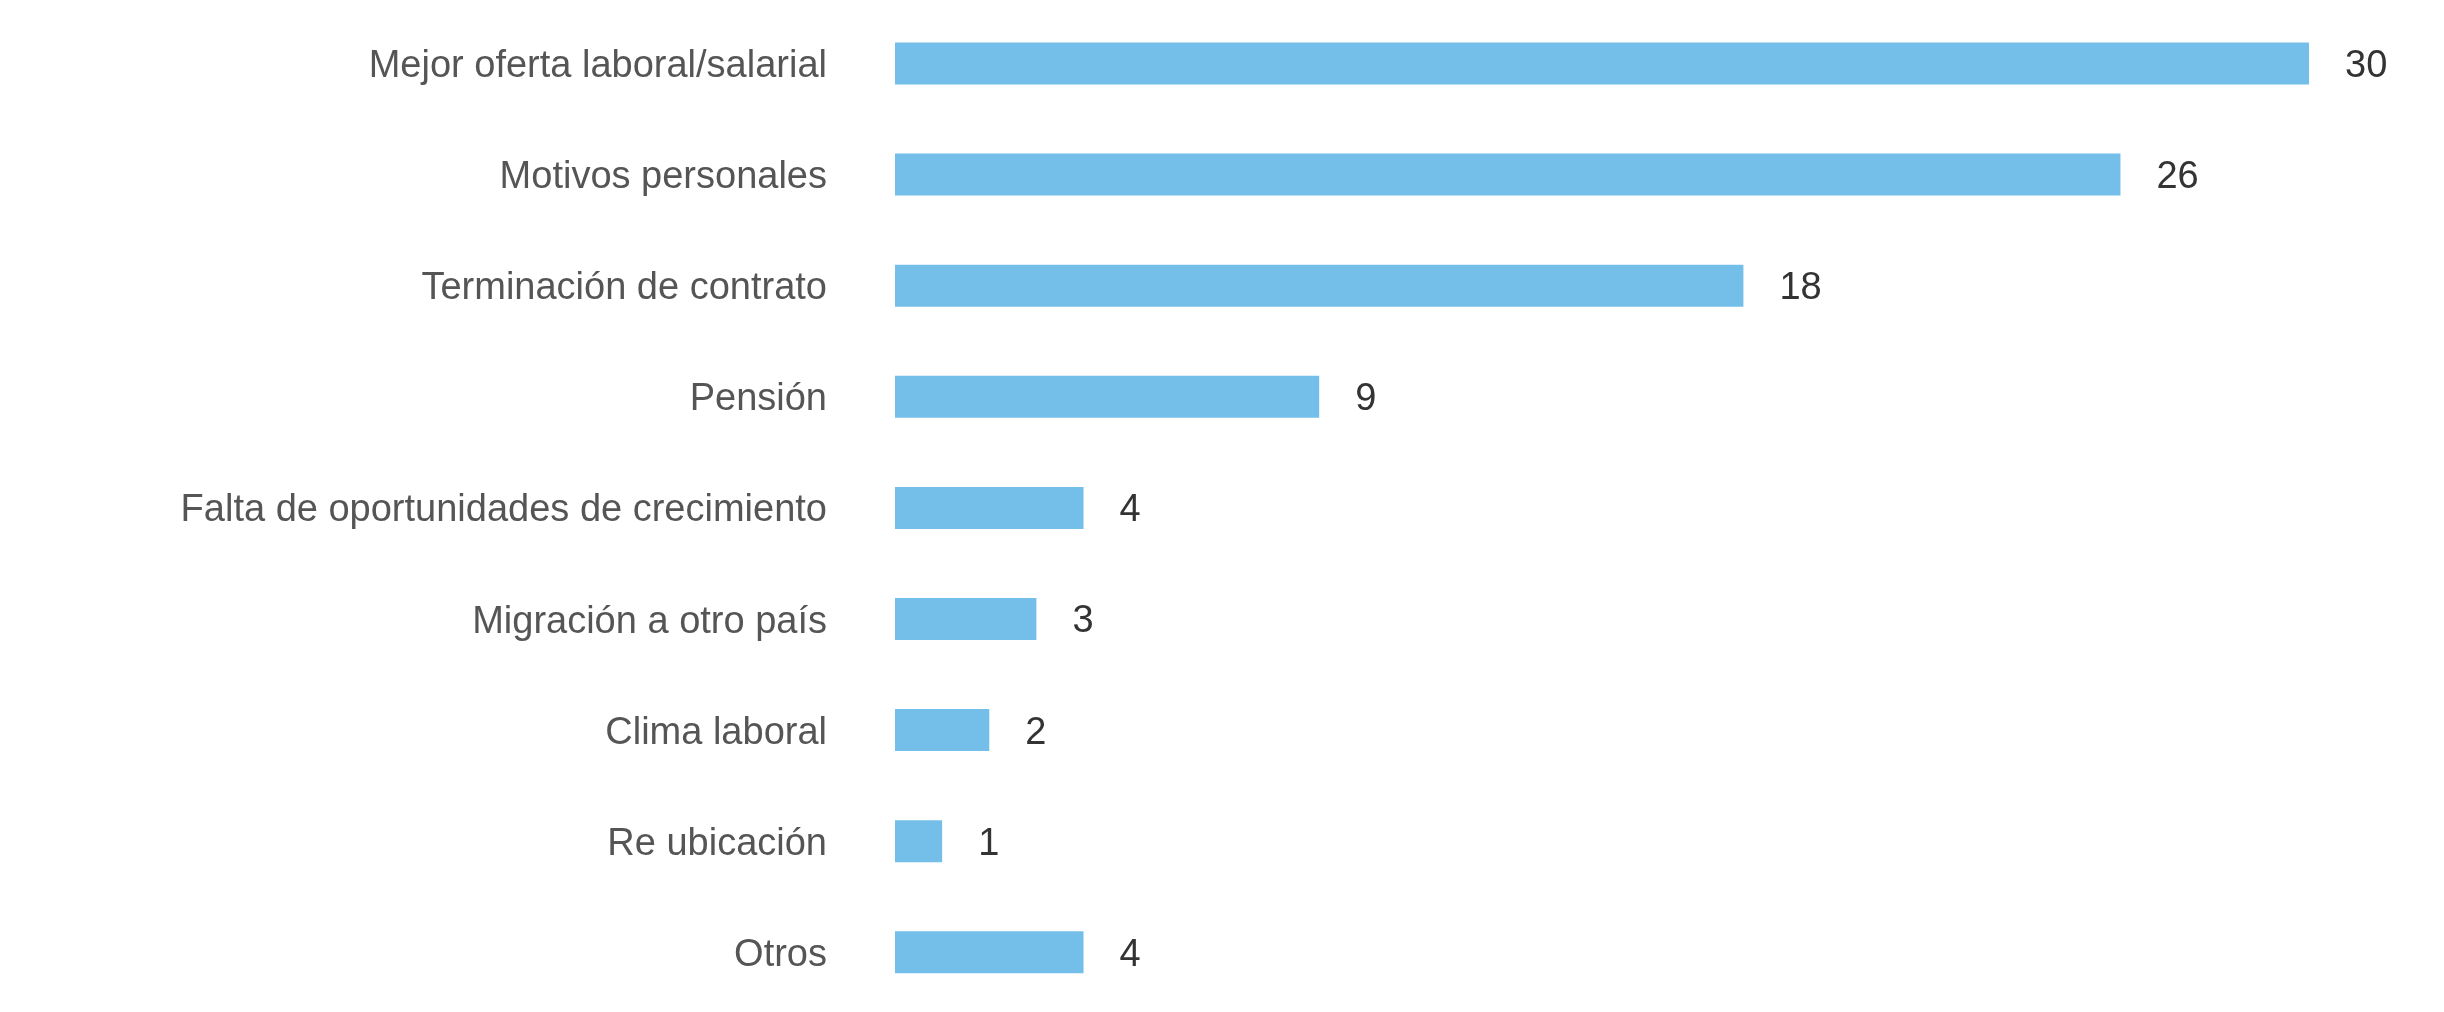  What do you see at coordinates (649, 619) in the screenshot?
I see `y-tick-label: Migración a otro país` at bounding box center [649, 619].